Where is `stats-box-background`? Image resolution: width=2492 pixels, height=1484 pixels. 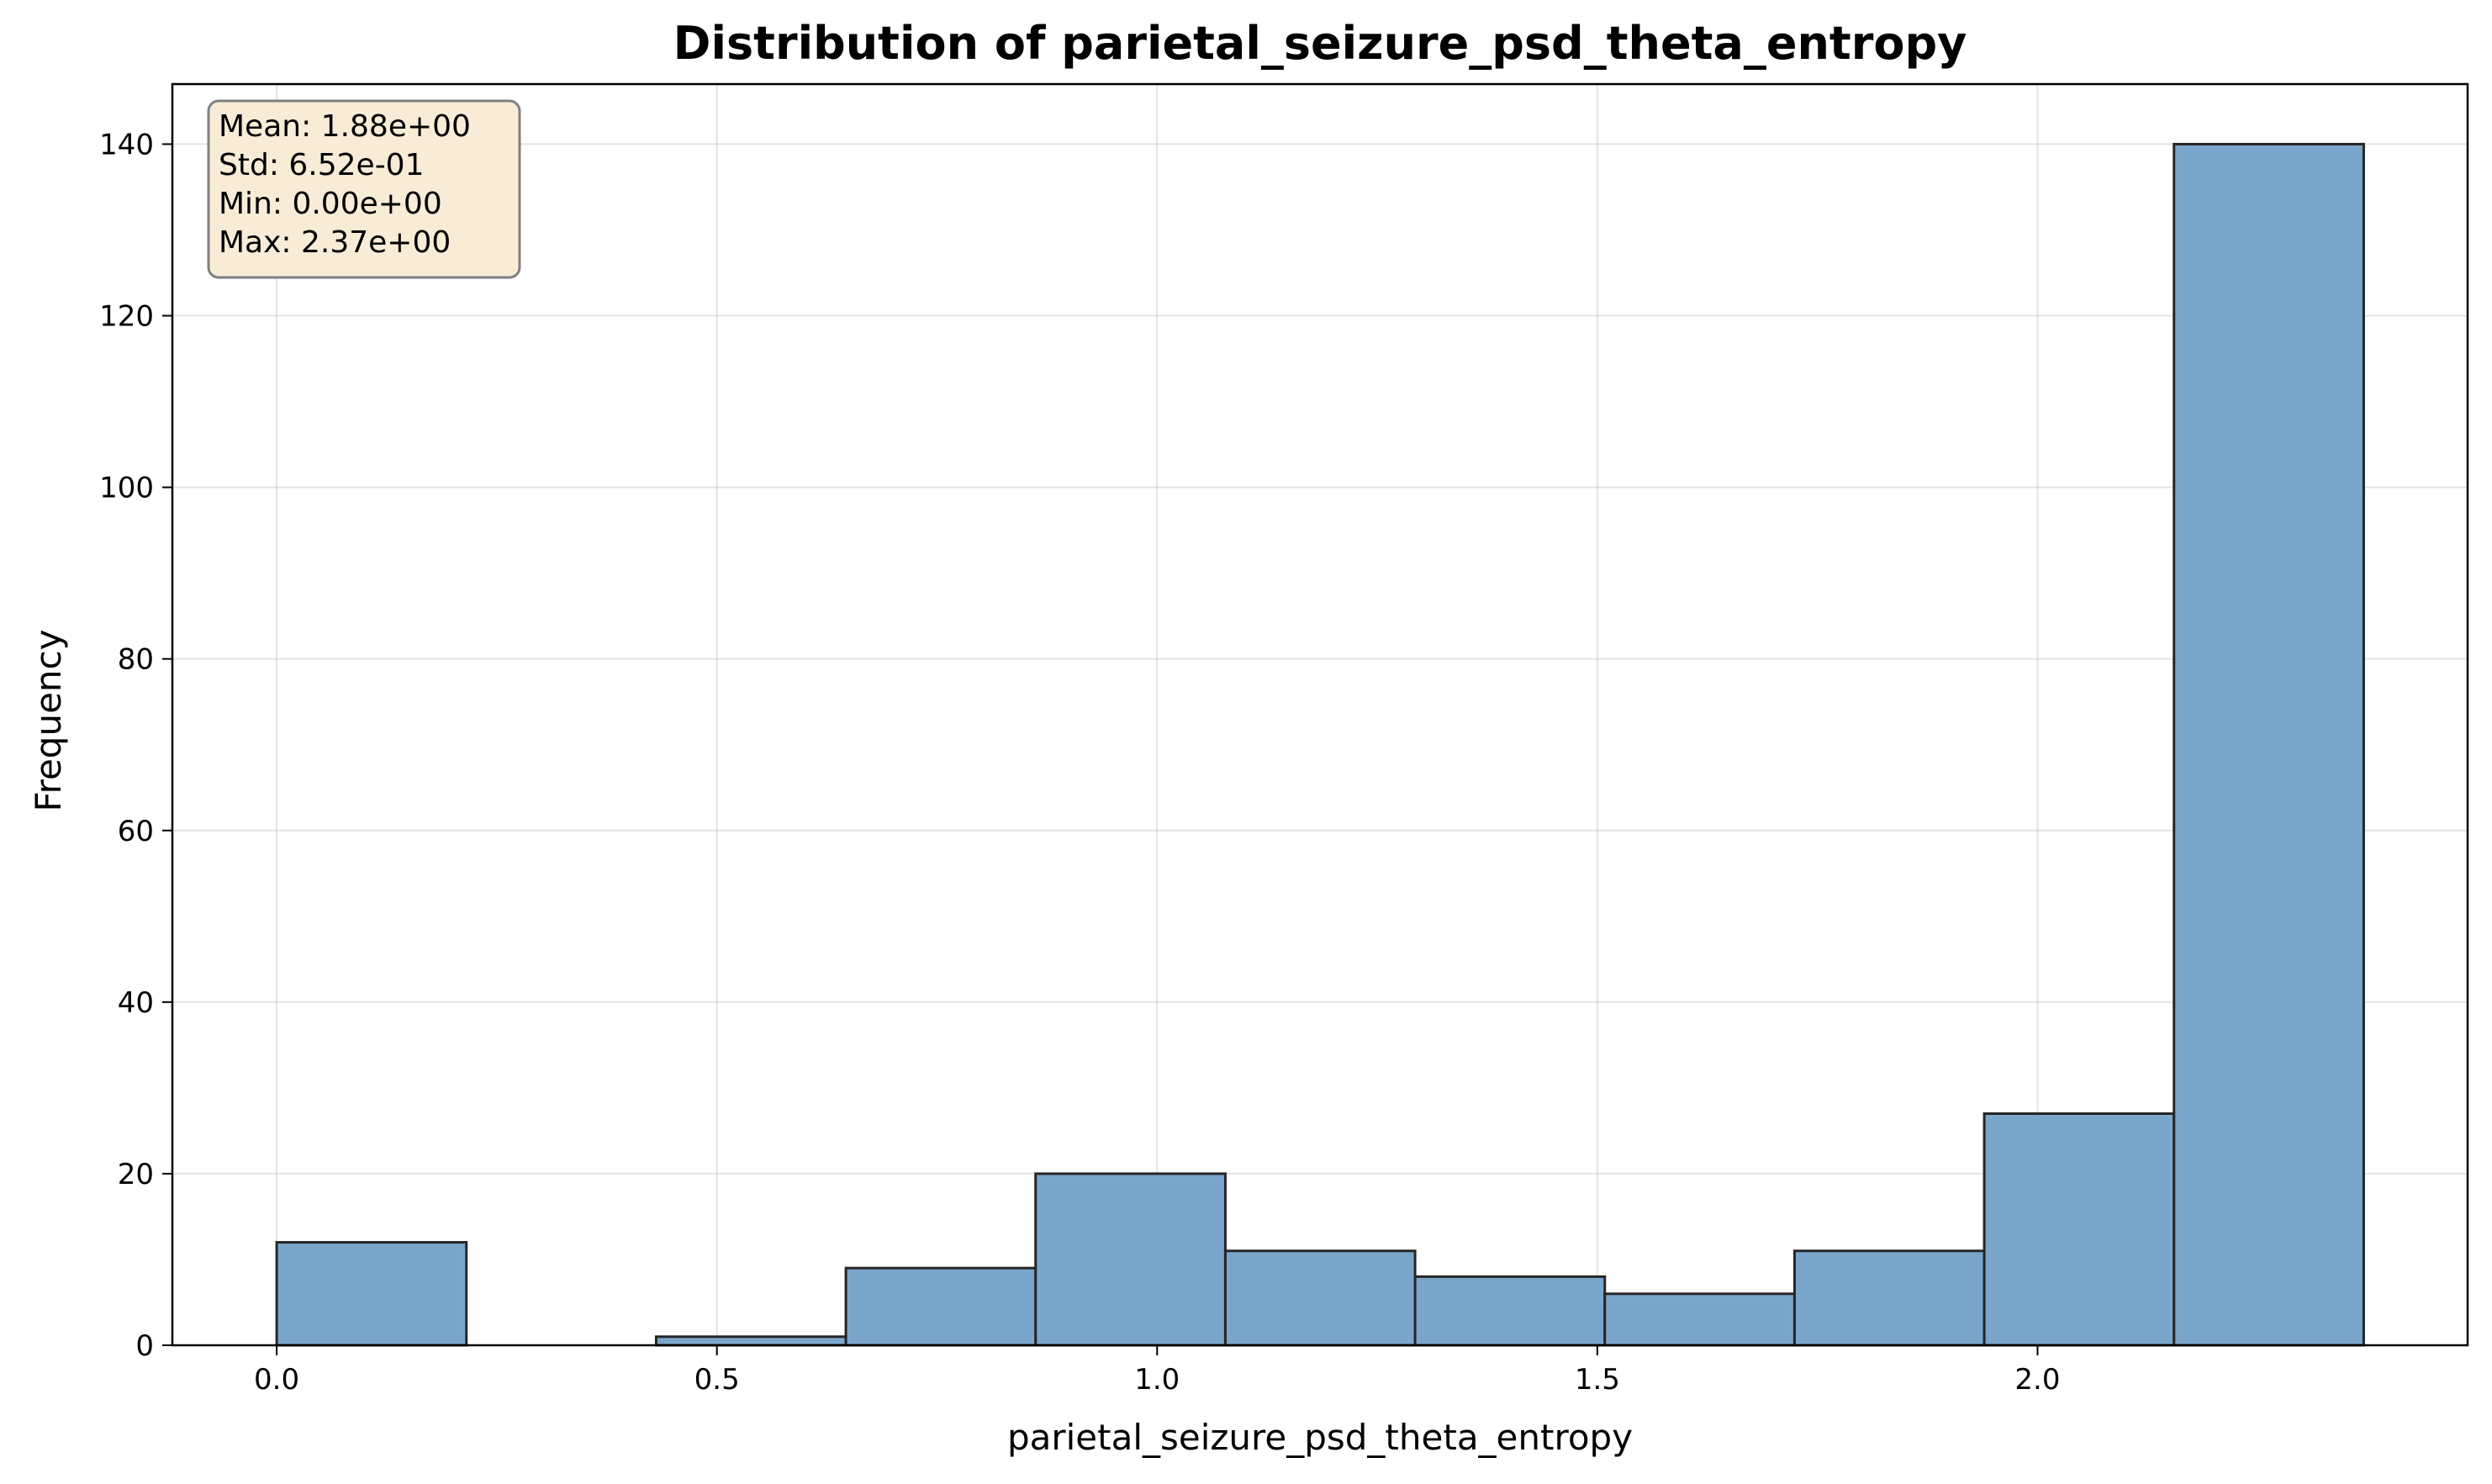 stats-box-background is located at coordinates (364, 189).